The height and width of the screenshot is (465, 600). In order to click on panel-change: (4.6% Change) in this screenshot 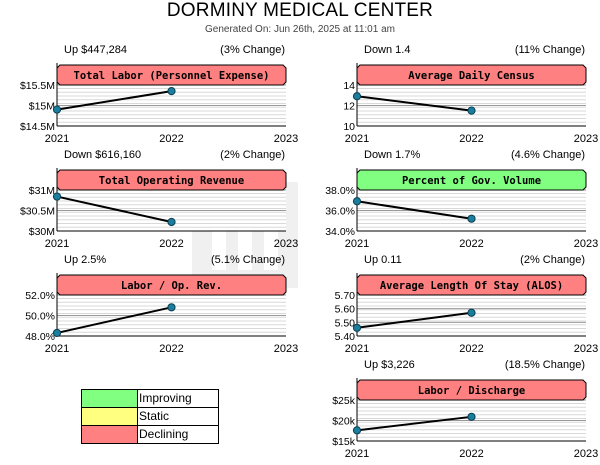, I will do `click(548, 155)`.